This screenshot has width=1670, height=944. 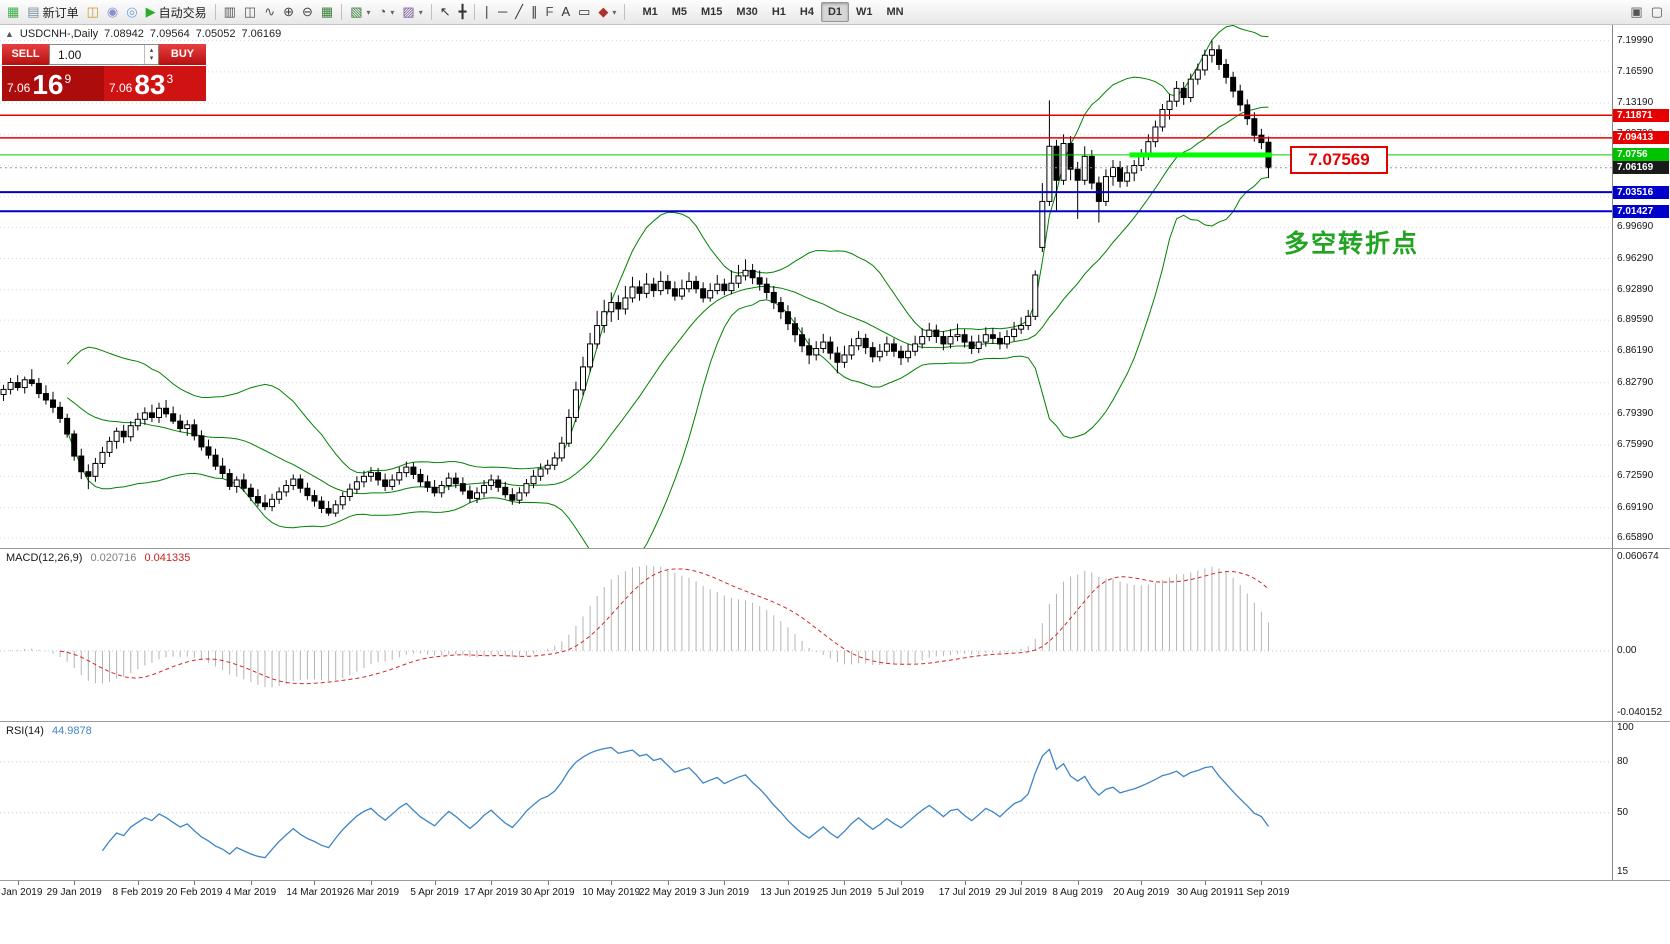 I want to click on fibonacci-tool-icon: F, so click(x=550, y=12).